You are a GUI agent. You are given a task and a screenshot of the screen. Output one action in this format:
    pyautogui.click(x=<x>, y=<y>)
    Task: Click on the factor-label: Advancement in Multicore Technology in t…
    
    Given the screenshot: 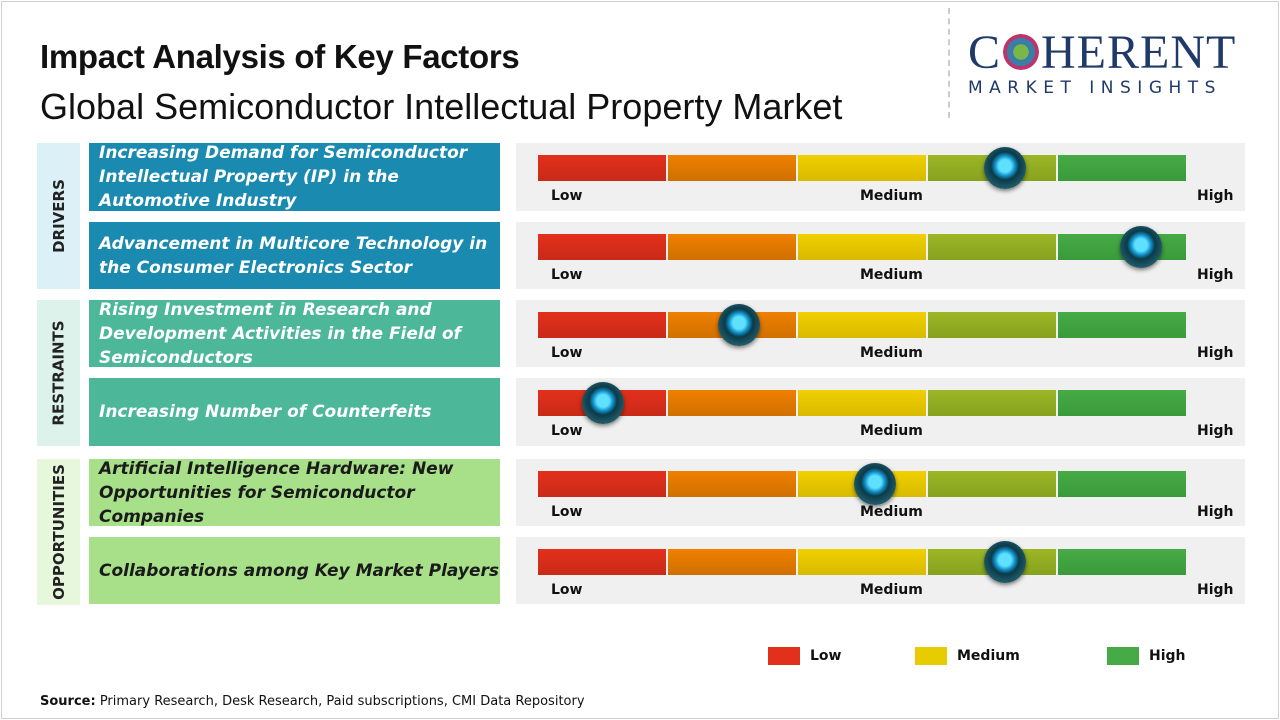 What is the action you would take?
    pyautogui.click(x=294, y=255)
    